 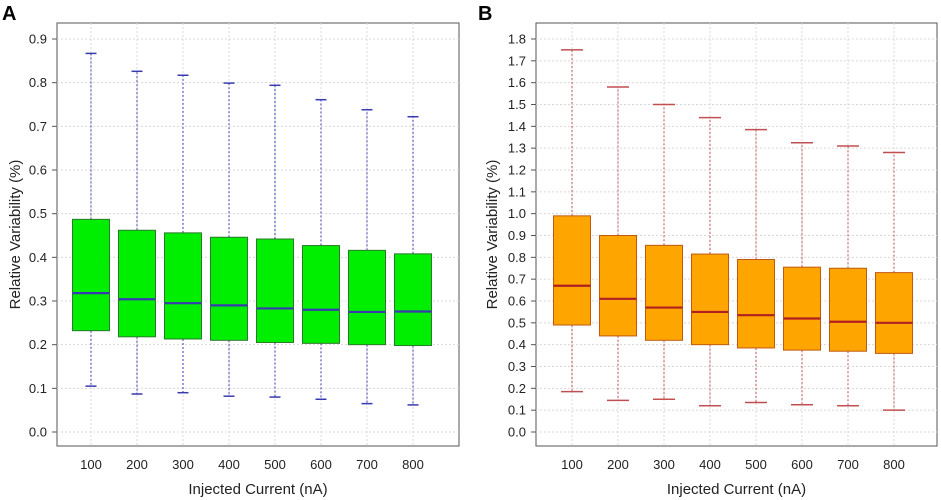 What do you see at coordinates (517, 60) in the screenshot?
I see `y-tick-label: 1.7` at bounding box center [517, 60].